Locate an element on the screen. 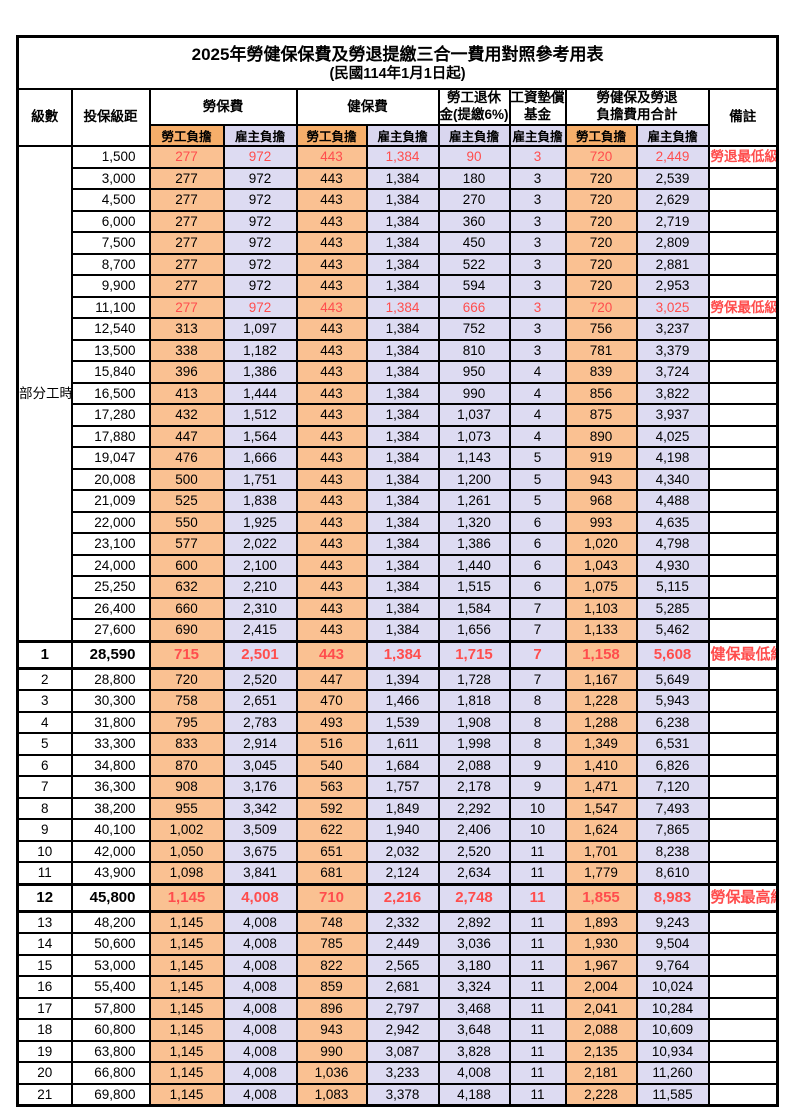 This screenshot has width=791, height=1120. total-employer-cell: 7,120 is located at coordinates (672, 787).